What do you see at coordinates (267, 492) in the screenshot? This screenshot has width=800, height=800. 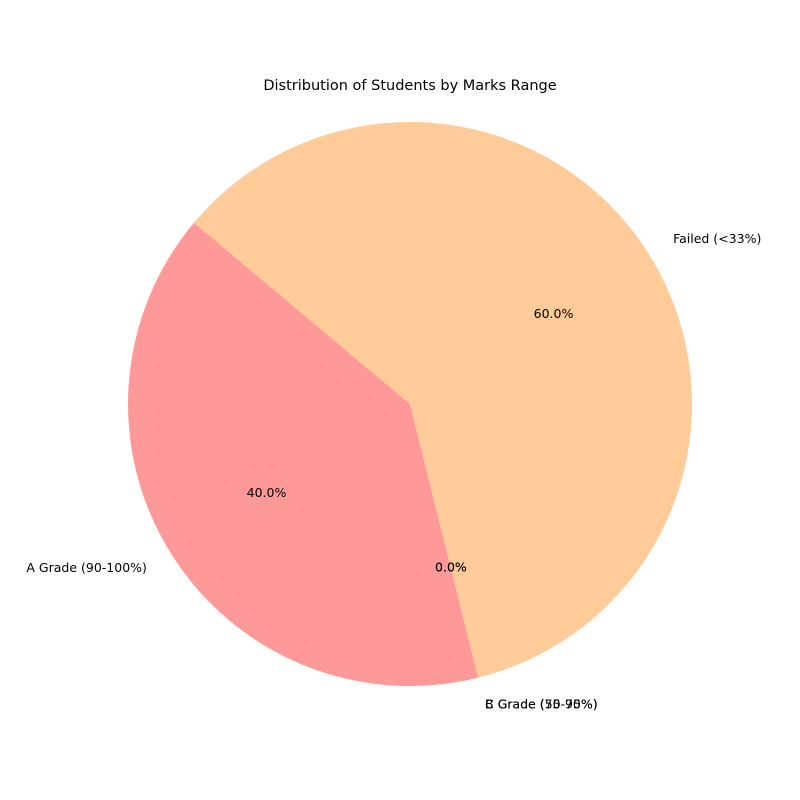 I see `slice-percent-a-grade-90-100: 40.0%` at bounding box center [267, 492].